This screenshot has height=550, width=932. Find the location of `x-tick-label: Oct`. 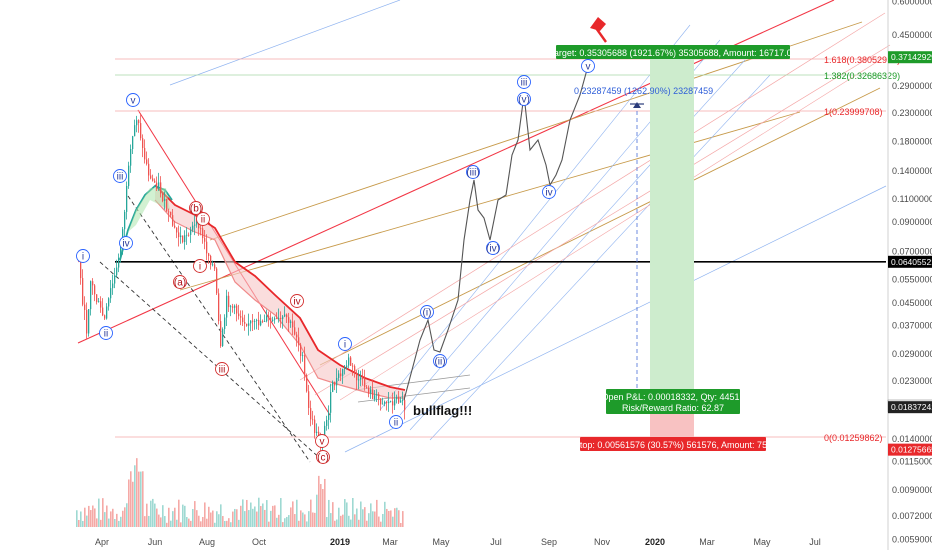

x-tick-label: Oct is located at coordinates (259, 542).